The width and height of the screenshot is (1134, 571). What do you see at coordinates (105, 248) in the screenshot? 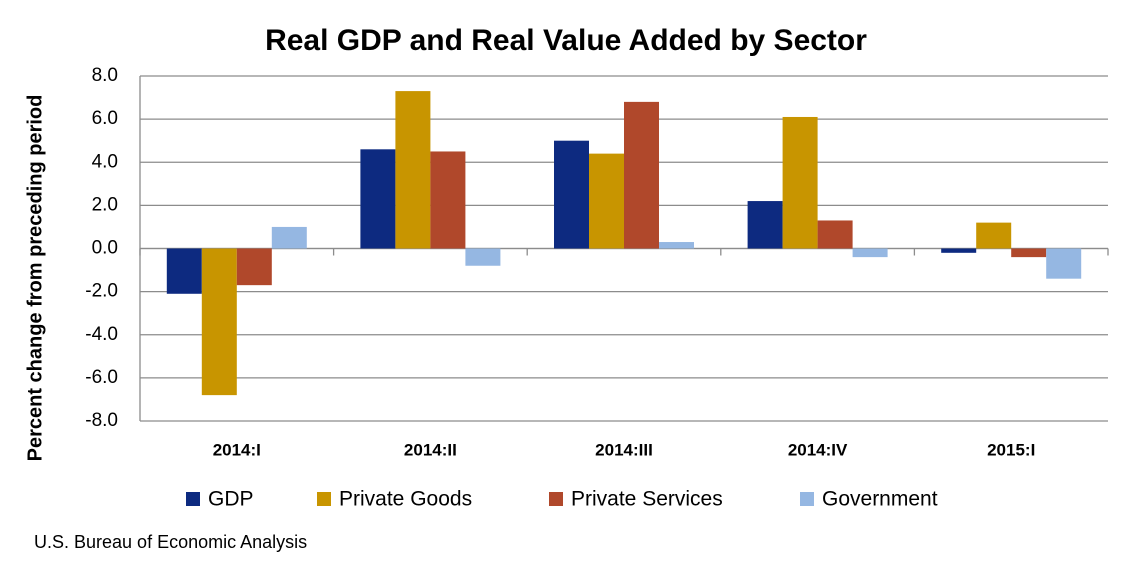
I see `y-tick-label: 0.0` at bounding box center [105, 248].